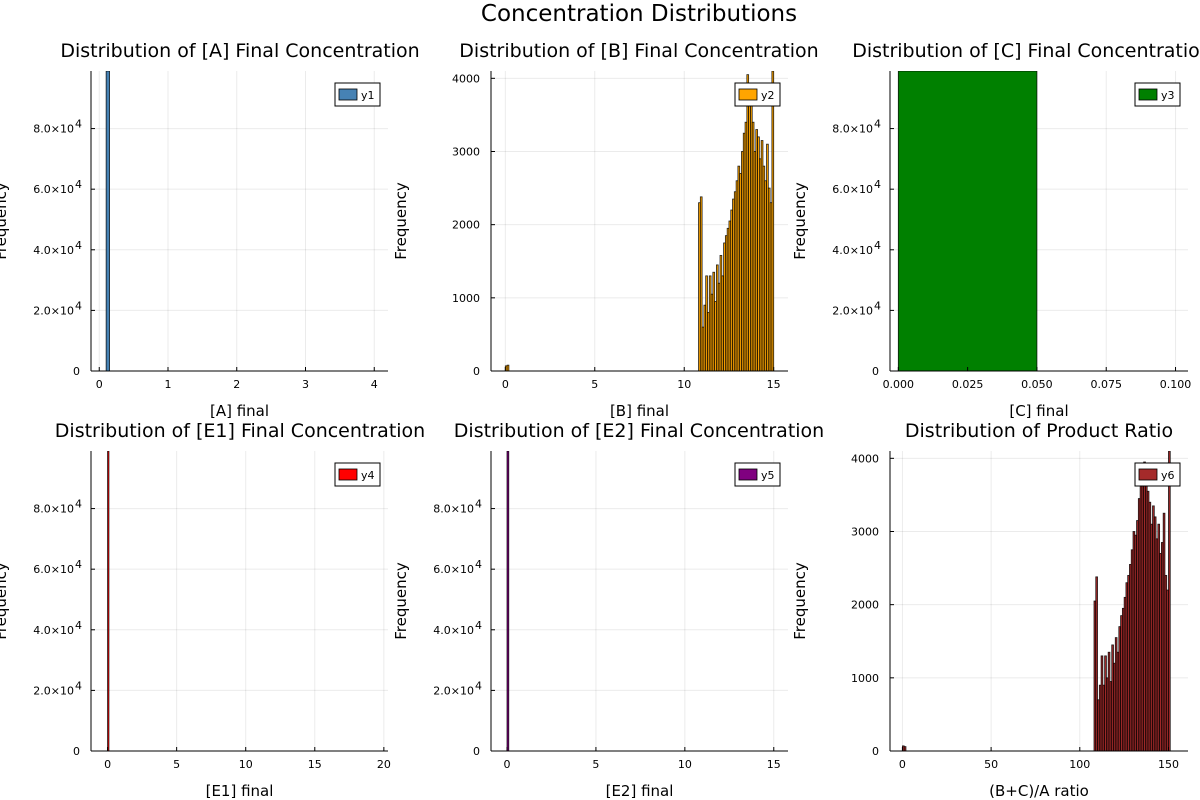 Image resolution: width=1200 pixels, height=800 pixels. Describe the element at coordinates (1157, 94) in the screenshot. I see `legend: y3` at that location.